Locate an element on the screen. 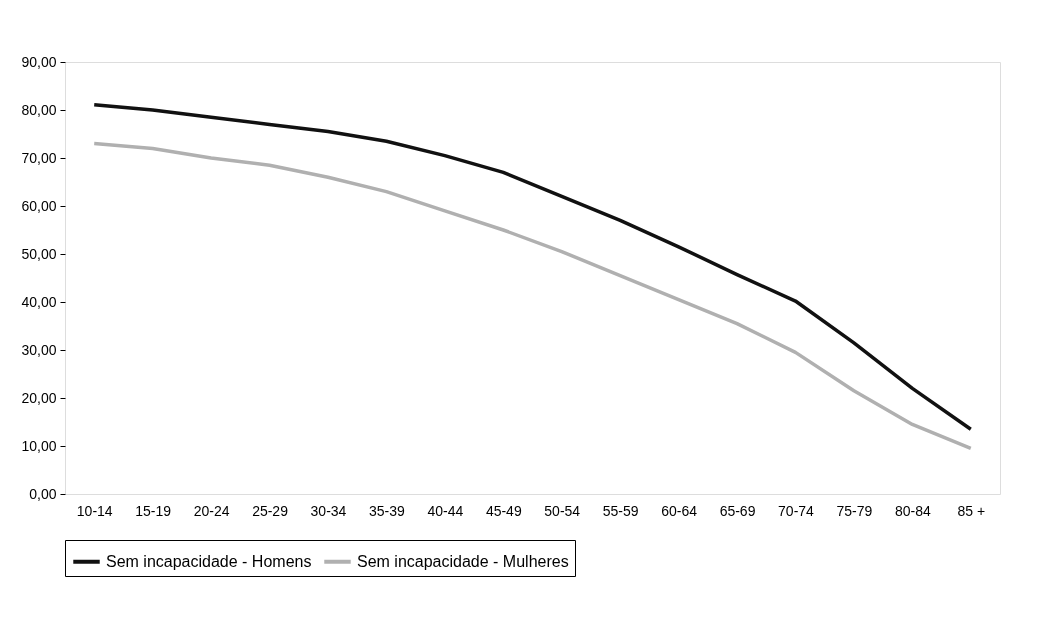 Image resolution: width=1062 pixels, height=643 pixels. y-tick-label: 50,00 is located at coordinates (39, 253).